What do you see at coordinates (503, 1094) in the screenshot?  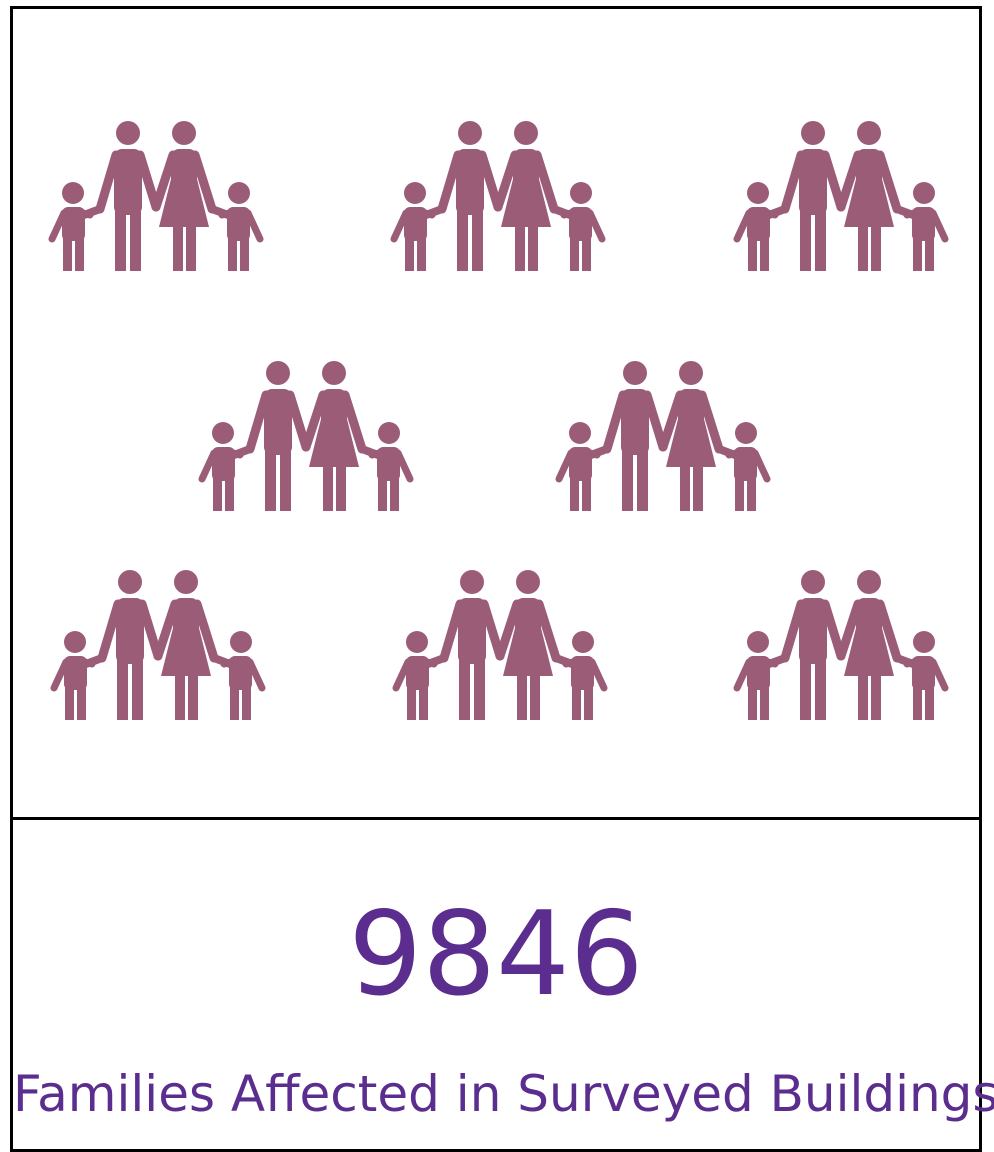 I see `kpi-label: Families Affected in Surveyed Buildings` at bounding box center [503, 1094].